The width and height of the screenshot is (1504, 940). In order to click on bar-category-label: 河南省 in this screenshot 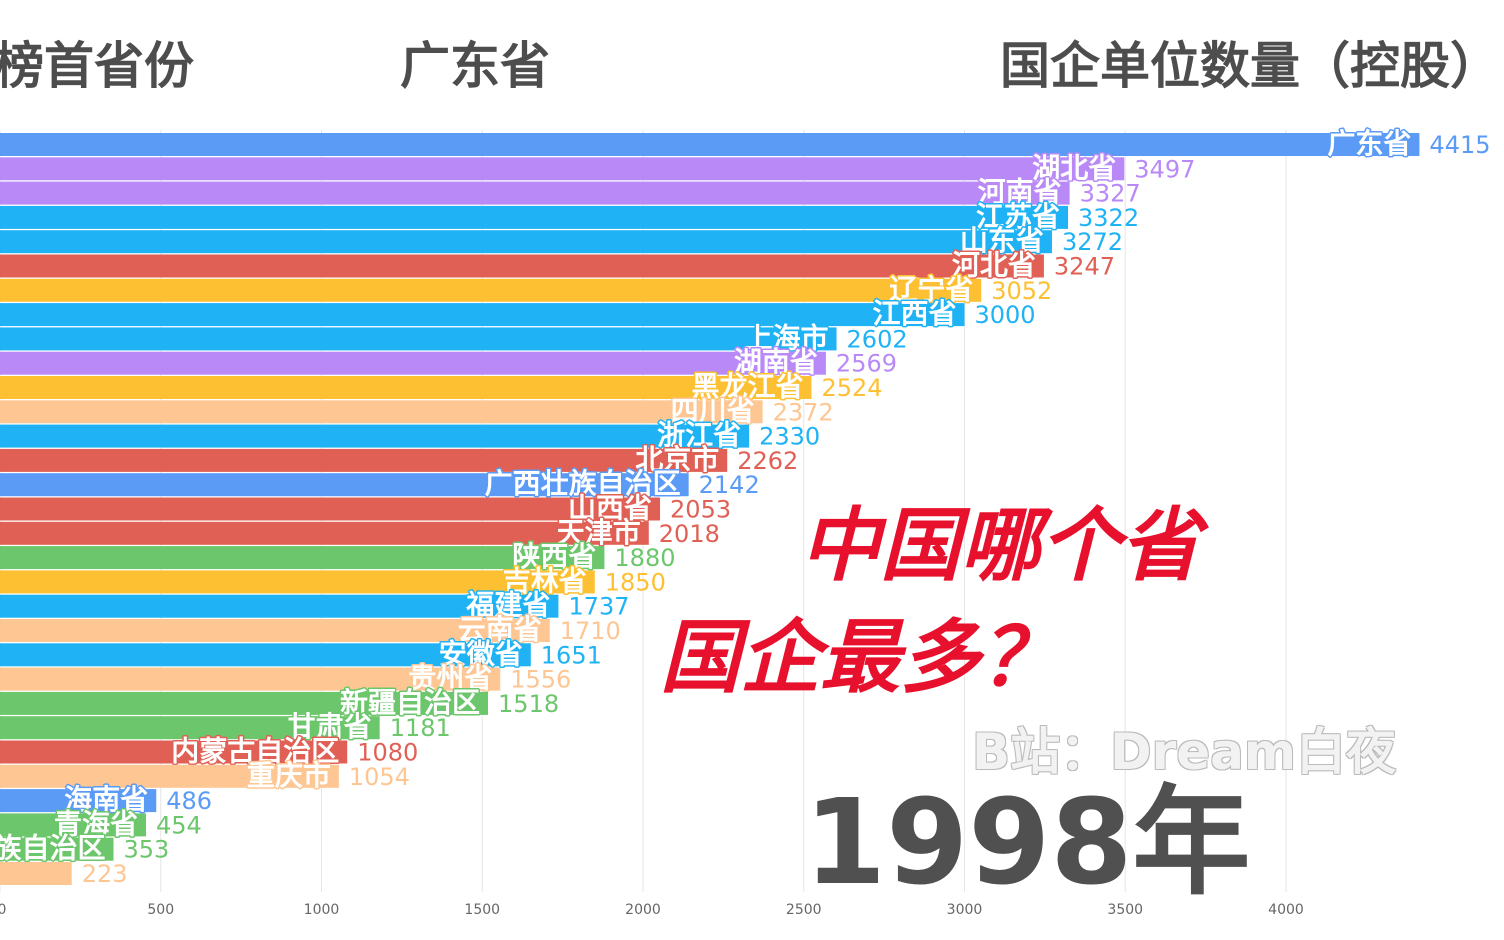, I will do `click(1020, 192)`.